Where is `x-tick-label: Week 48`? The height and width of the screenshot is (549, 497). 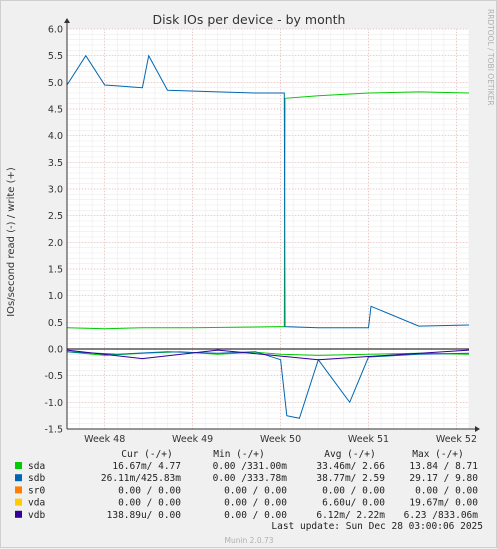 x-tick-label: Week 48 is located at coordinates (104, 439).